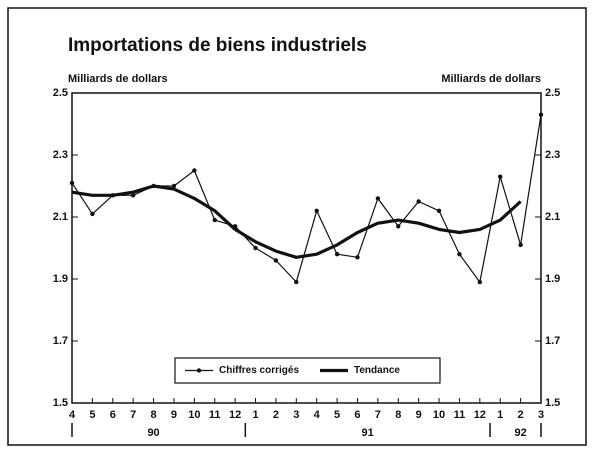 This screenshot has height=452, width=595. I want to click on year-label: 92, so click(520, 433).